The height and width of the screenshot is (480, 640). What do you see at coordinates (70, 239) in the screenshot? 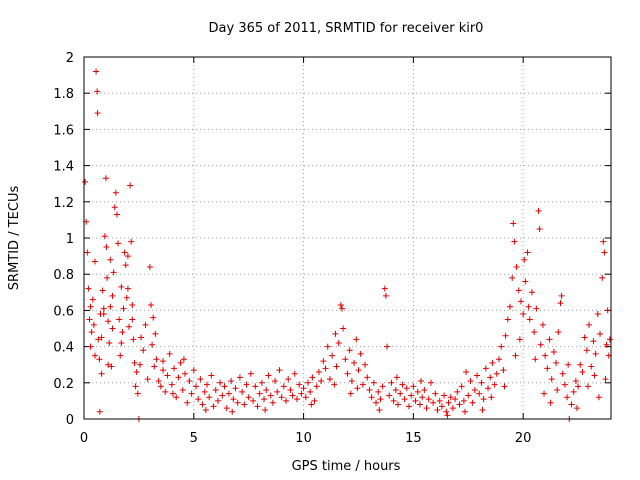
I see `y-tick-label: 1` at bounding box center [70, 239].